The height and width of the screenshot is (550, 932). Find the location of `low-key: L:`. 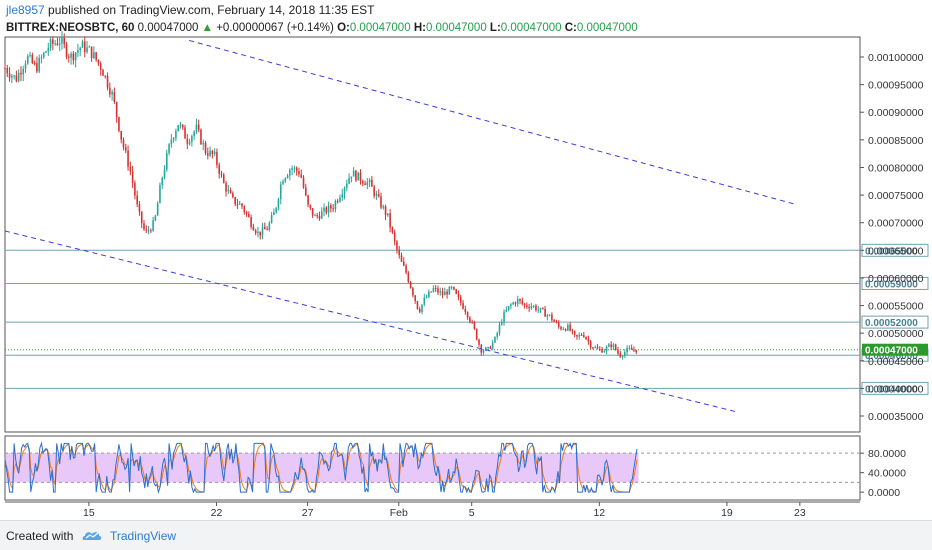

low-key: L: is located at coordinates (495, 28).